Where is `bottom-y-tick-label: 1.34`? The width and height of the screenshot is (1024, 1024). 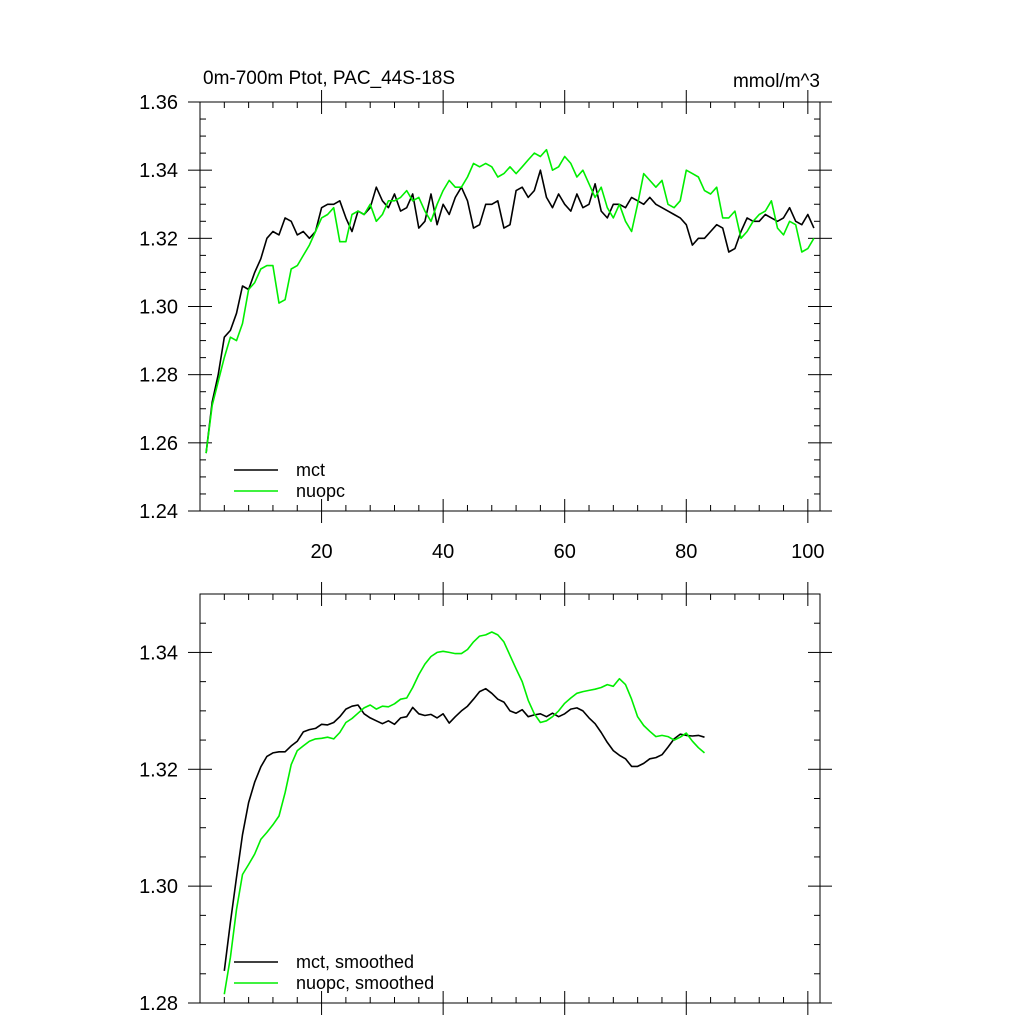
bottom-y-tick-label: 1.34 is located at coordinates (158, 653).